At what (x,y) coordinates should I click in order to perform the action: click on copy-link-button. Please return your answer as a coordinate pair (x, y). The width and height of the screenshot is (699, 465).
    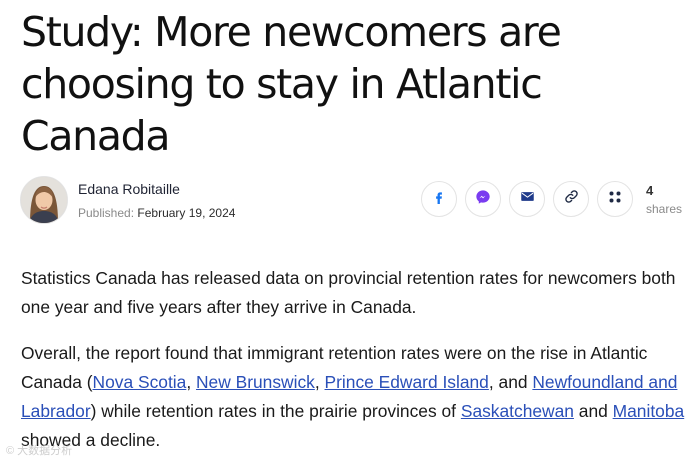
    Looking at the image, I should click on (571, 199).